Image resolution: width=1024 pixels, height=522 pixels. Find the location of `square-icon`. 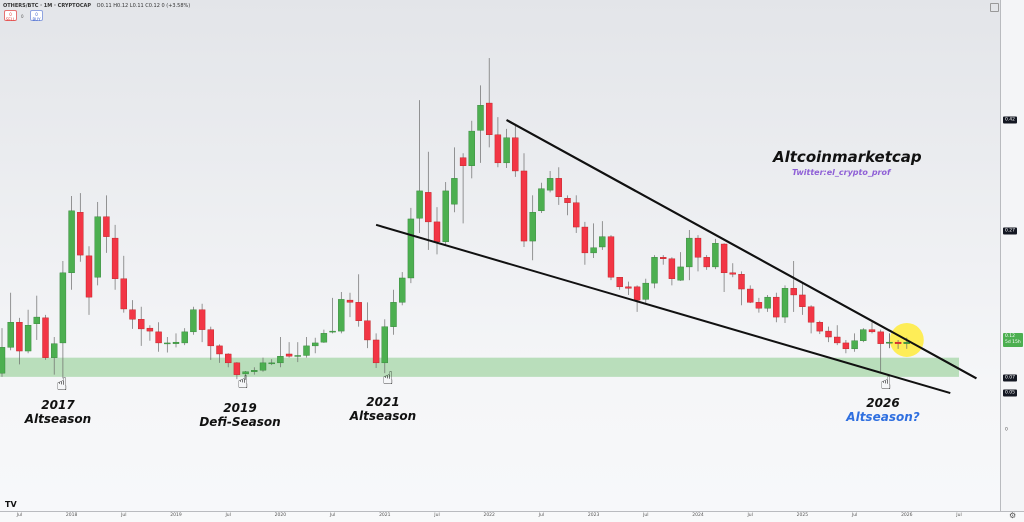

square-icon is located at coordinates (994, 7).